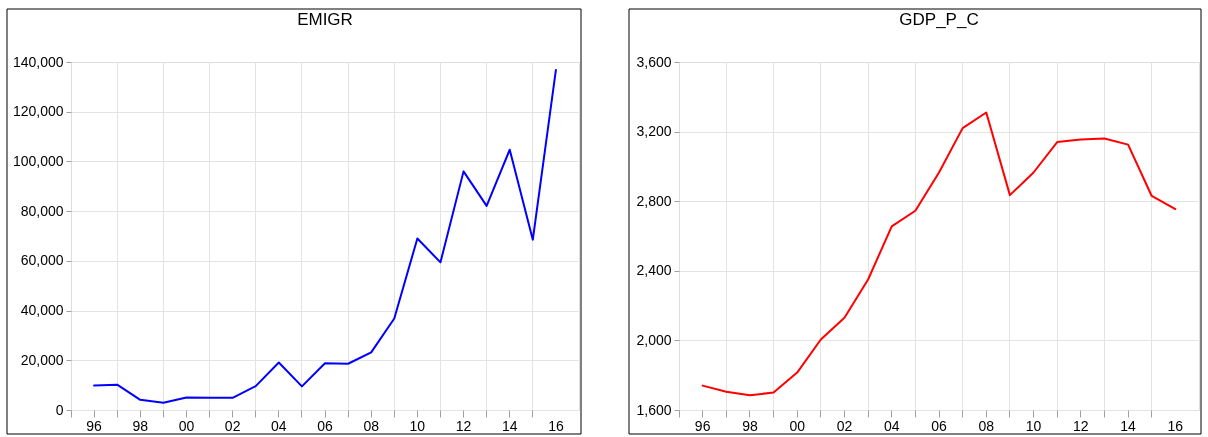 This screenshot has height=437, width=1208. I want to click on chart-title: GDP_P_C, so click(939, 19).